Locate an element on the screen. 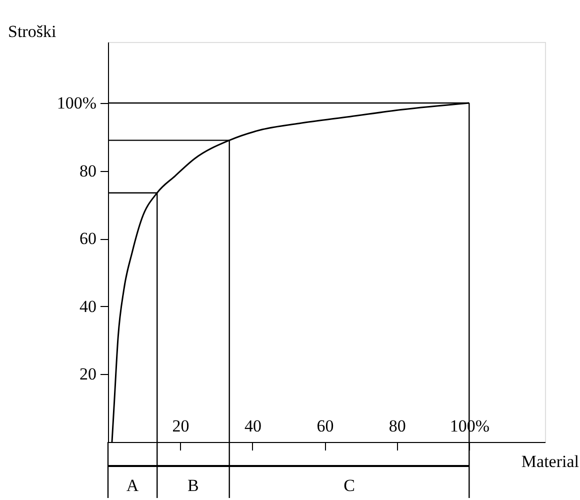 This screenshot has height=500, width=580. text: C is located at coordinates (349, 485).